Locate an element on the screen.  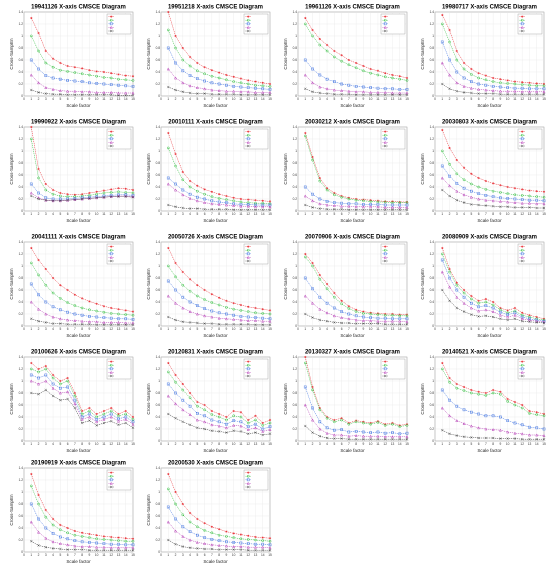
x-tick-label: 0 is located at coordinates (24, 99).